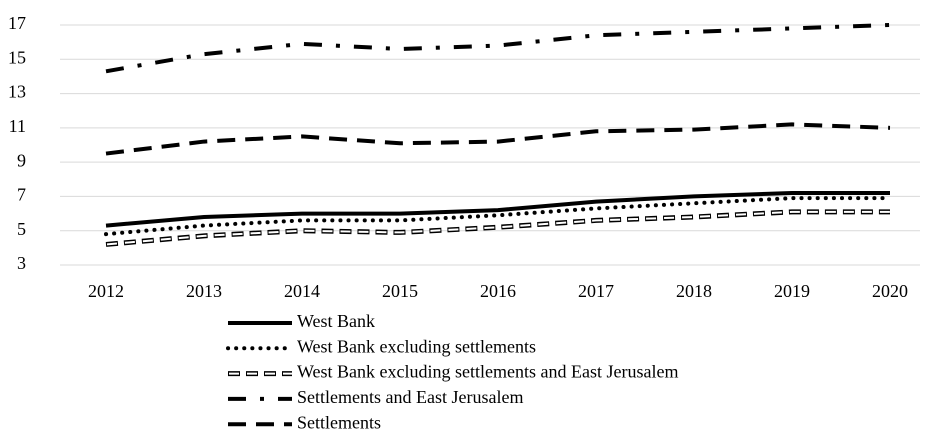 The image size is (926, 434). Describe the element at coordinates (17, 57) in the screenshot. I see `y-tick-label: 15` at that location.